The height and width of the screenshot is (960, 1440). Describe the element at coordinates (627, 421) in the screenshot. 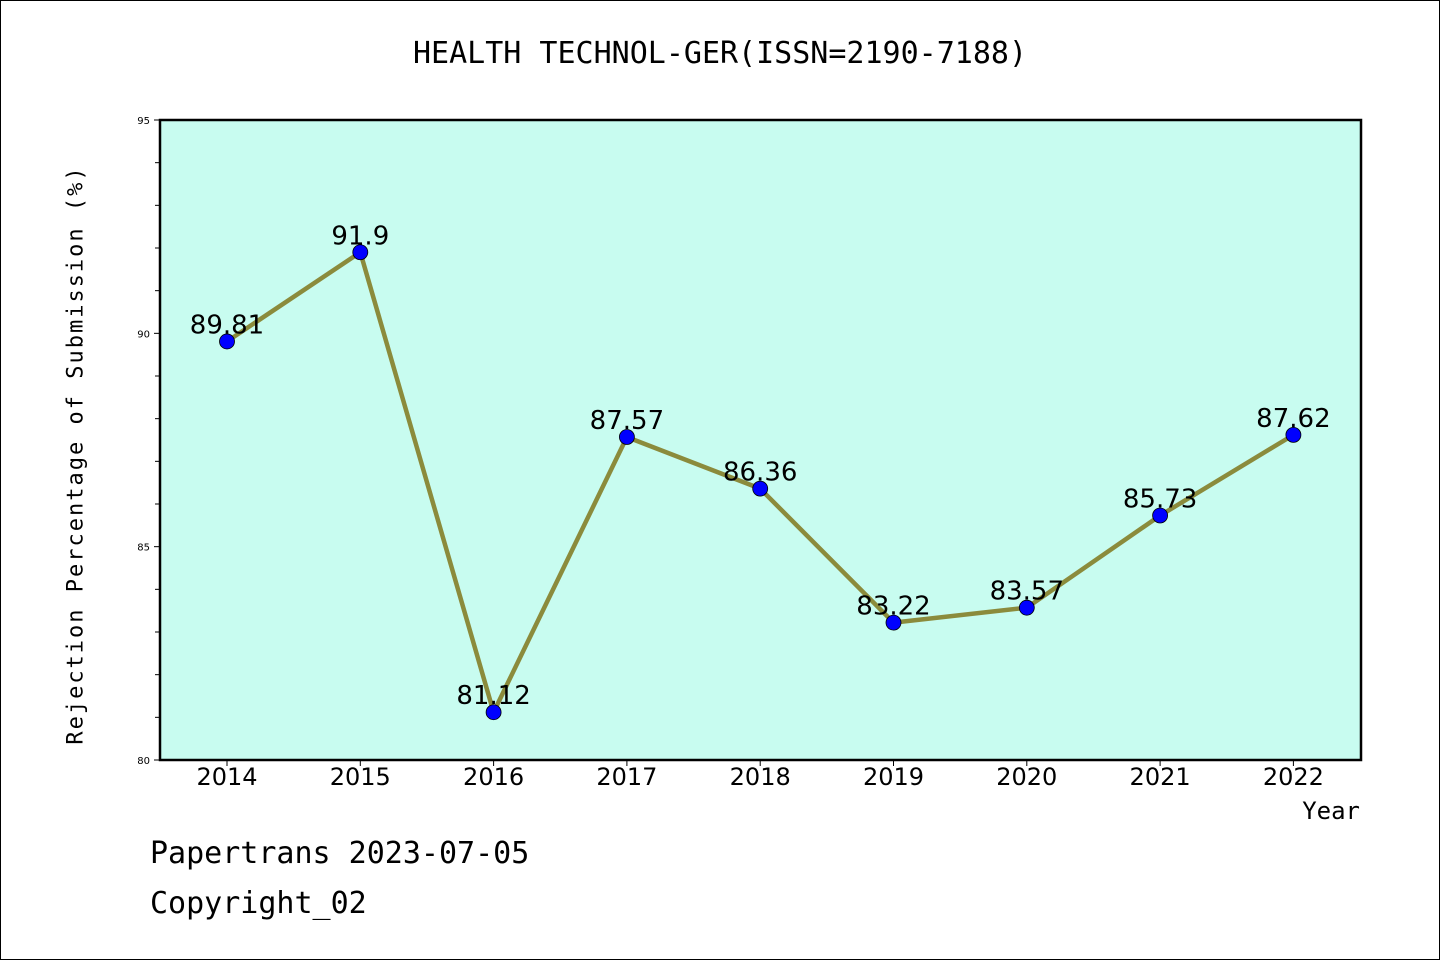

I see `data-label: 87.57` at that location.